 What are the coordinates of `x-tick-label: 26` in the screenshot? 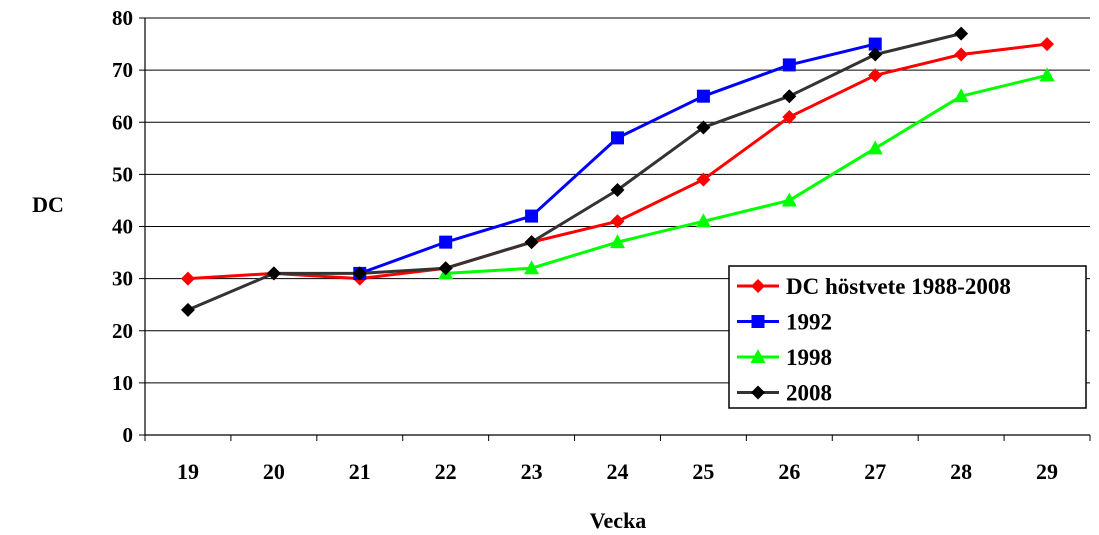 It's located at (789, 471).